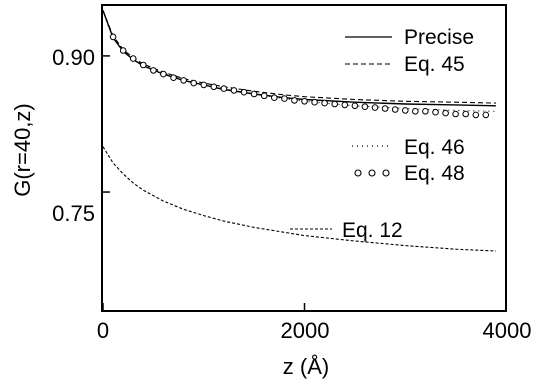  Describe the element at coordinates (439, 37) in the screenshot. I see `legend-label-precise: Precise` at that location.